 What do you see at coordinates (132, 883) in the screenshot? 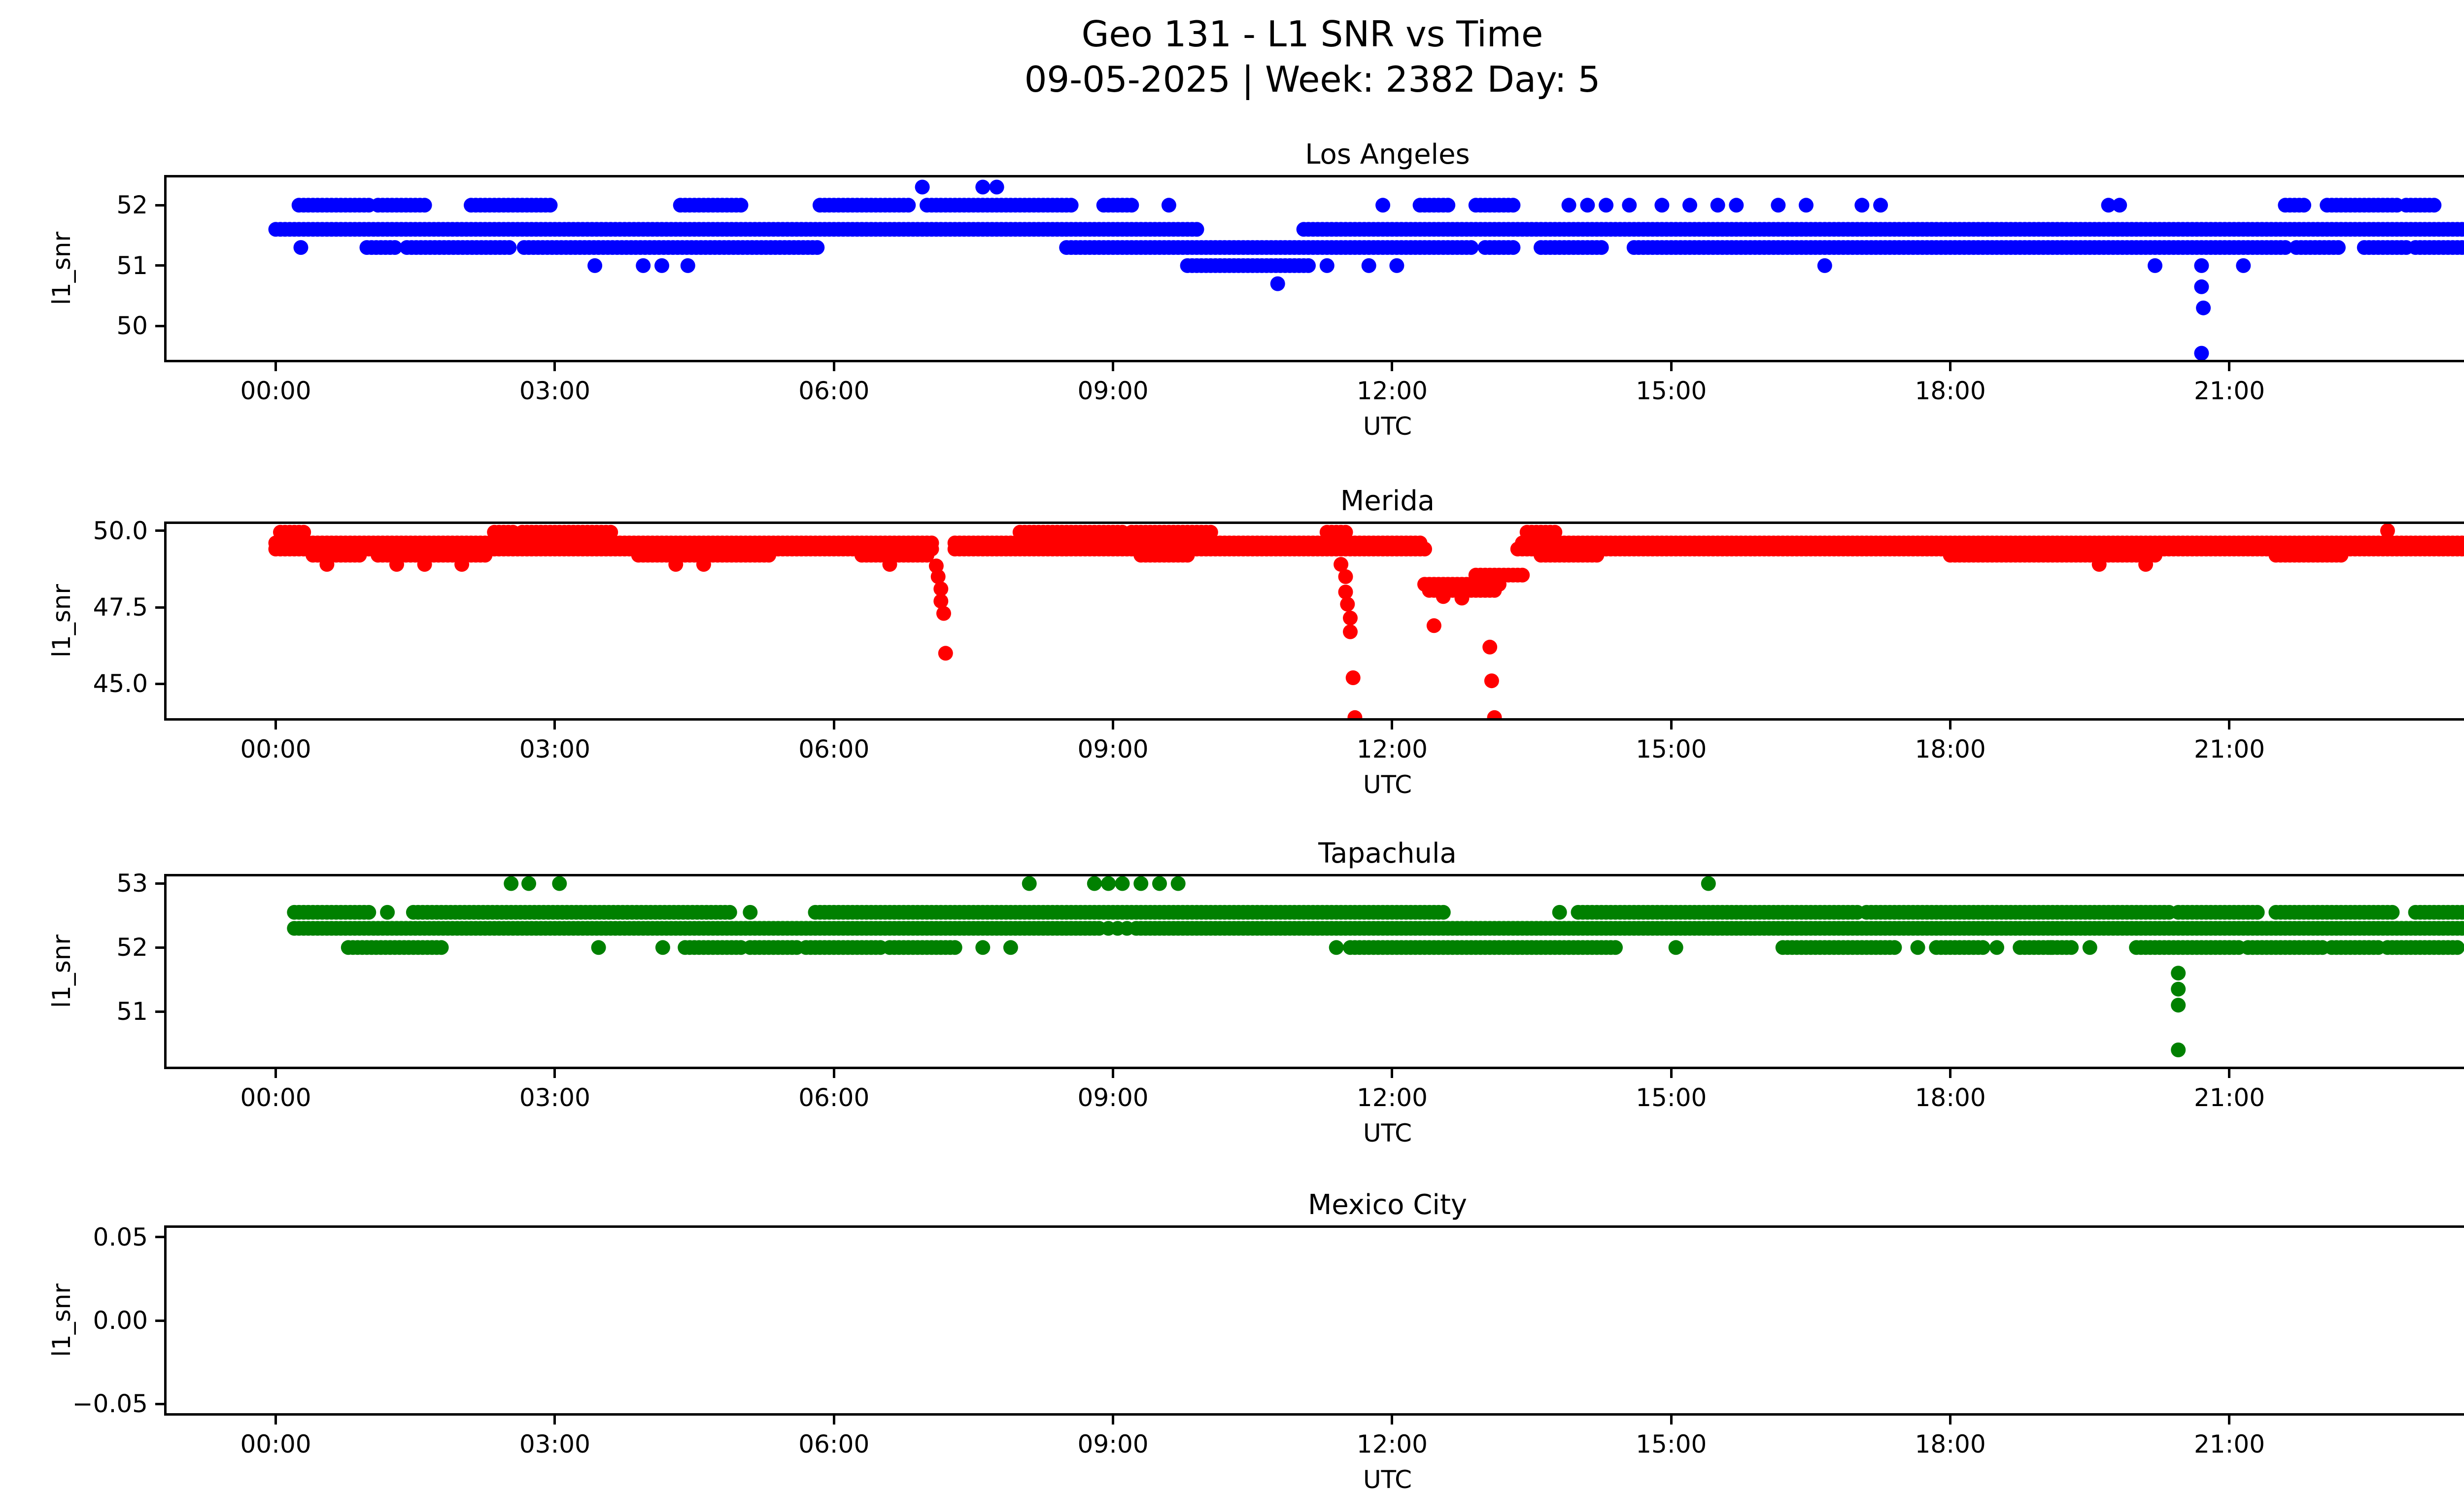
I see `y-tick-label: 53` at bounding box center [132, 883].